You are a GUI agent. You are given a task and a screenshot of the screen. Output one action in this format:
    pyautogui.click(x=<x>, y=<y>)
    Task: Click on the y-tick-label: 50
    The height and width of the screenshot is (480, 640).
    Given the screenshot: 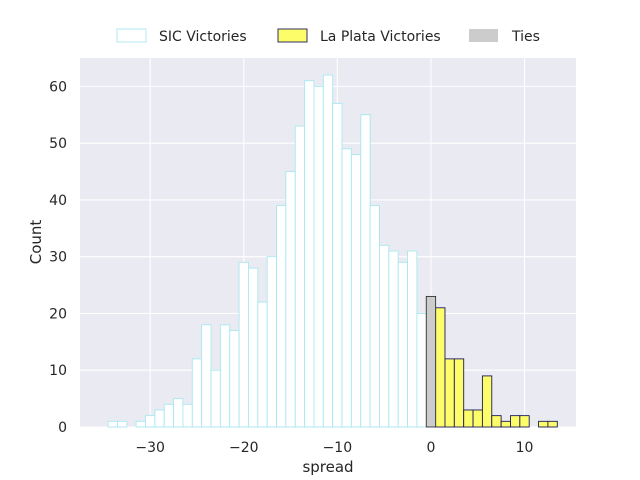 What is the action you would take?
    pyautogui.click(x=58, y=144)
    